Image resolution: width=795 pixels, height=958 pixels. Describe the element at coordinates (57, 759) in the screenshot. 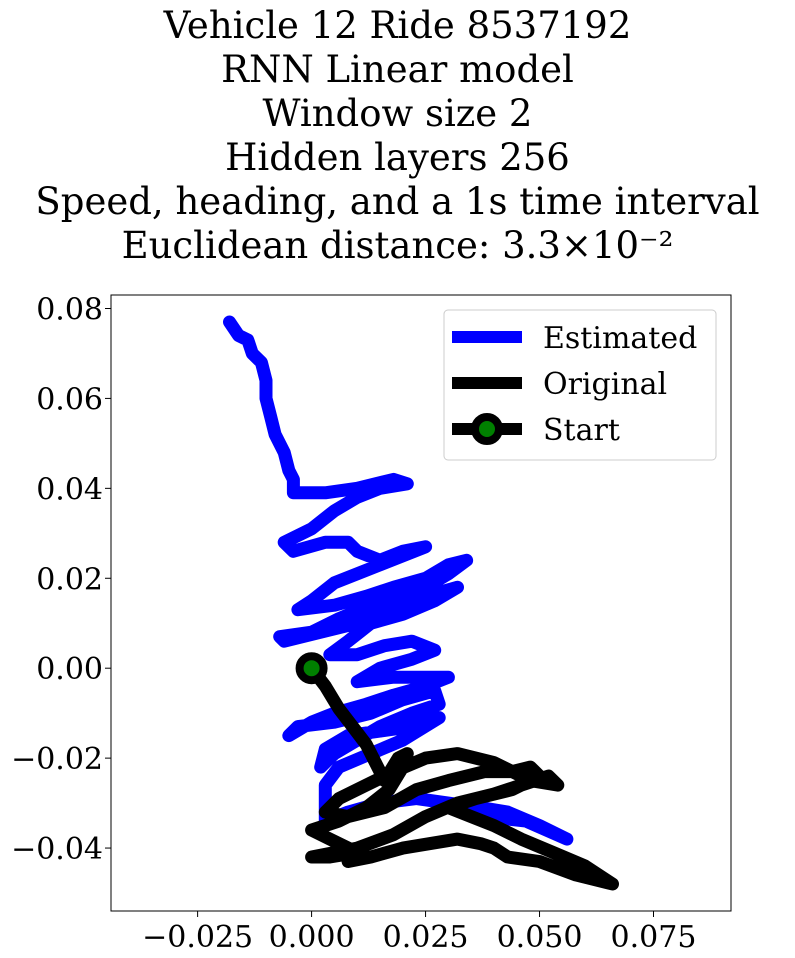

I see `y-tick-label: −0.02` at that location.